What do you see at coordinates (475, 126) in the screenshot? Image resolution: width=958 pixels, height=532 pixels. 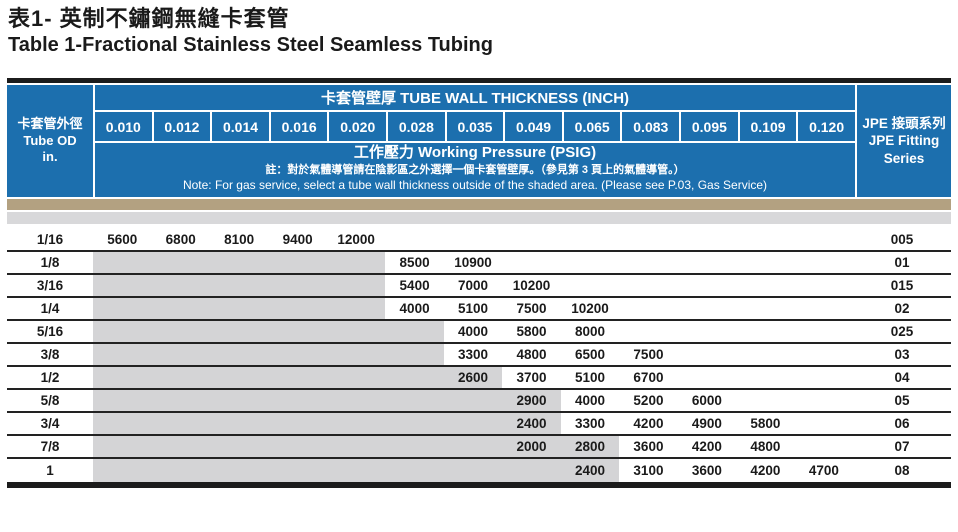 I see `thickness-column-header: 0.035` at bounding box center [475, 126].